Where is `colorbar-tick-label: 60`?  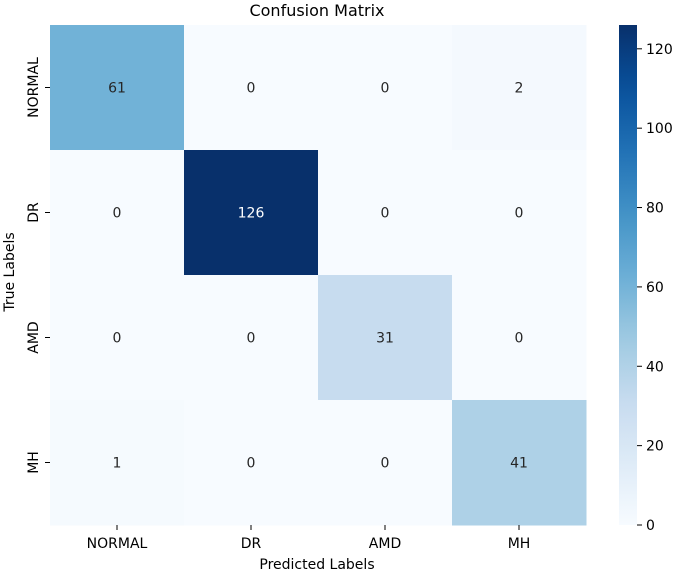
colorbar-tick-label: 60 is located at coordinates (655, 288).